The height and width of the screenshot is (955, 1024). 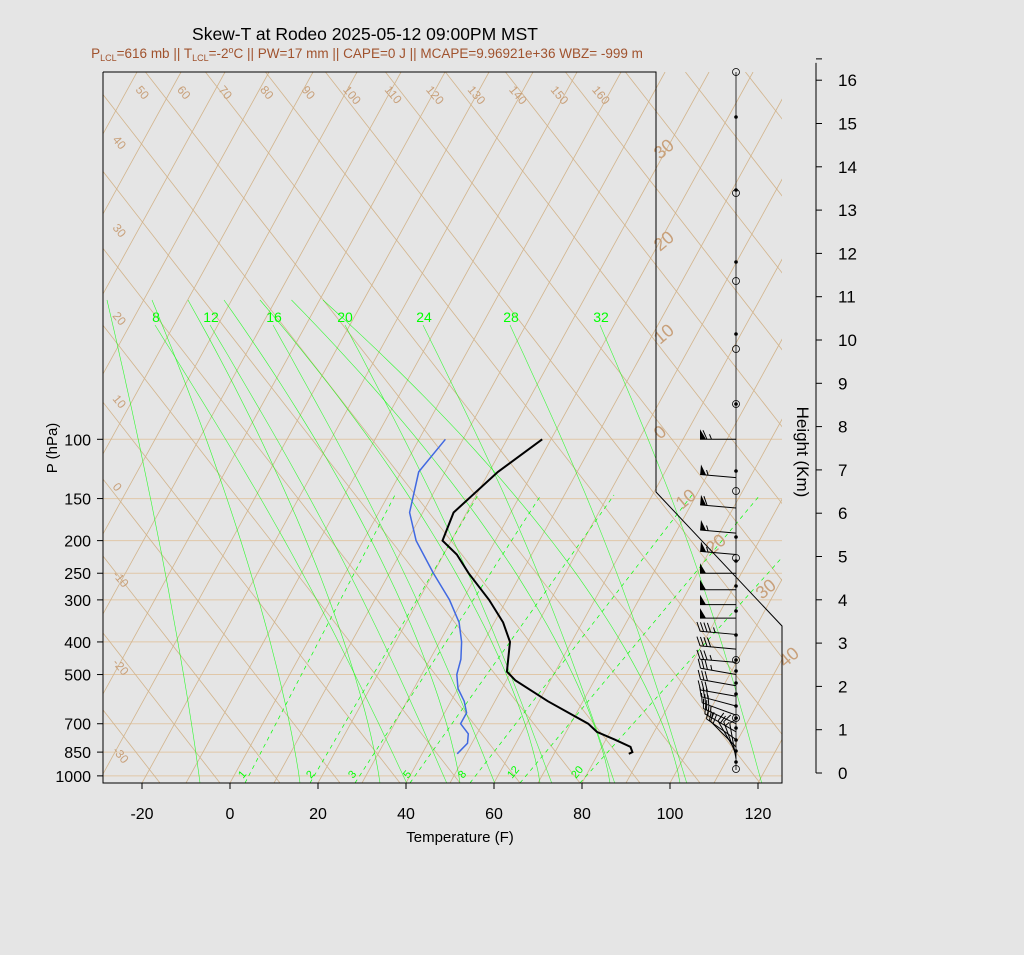 I want to click on temperature-tick-label: -20, so click(x=141, y=814).